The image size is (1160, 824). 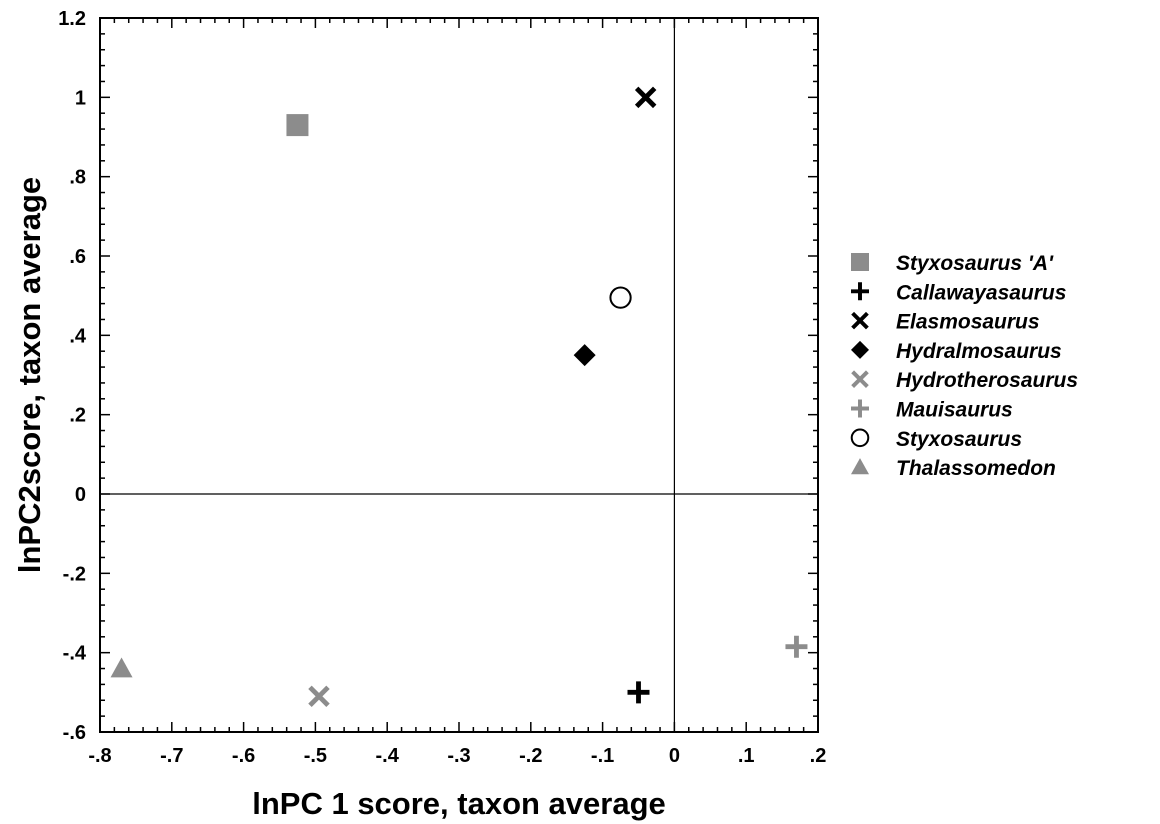 What do you see at coordinates (243, 756) in the screenshot?
I see `x-tick-label: -.6` at bounding box center [243, 756].